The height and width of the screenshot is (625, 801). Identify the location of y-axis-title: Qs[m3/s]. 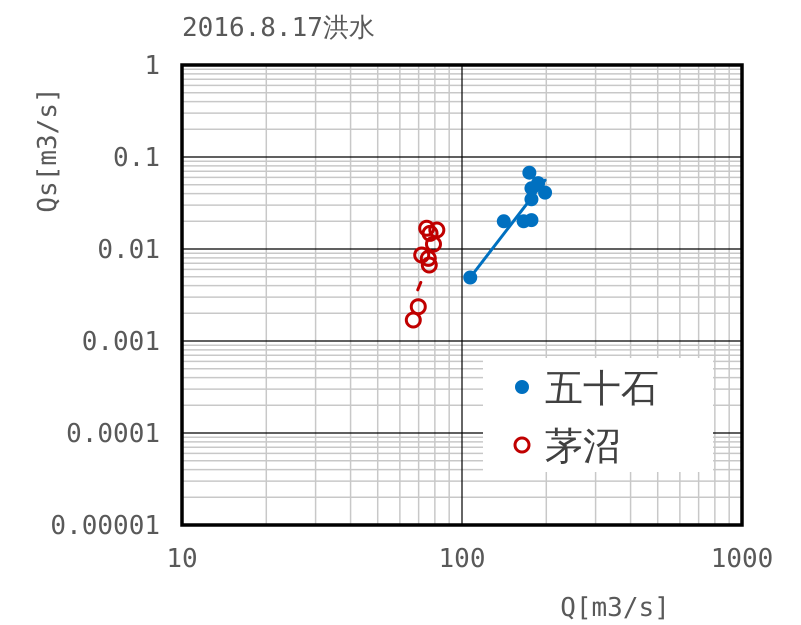
(48, 150).